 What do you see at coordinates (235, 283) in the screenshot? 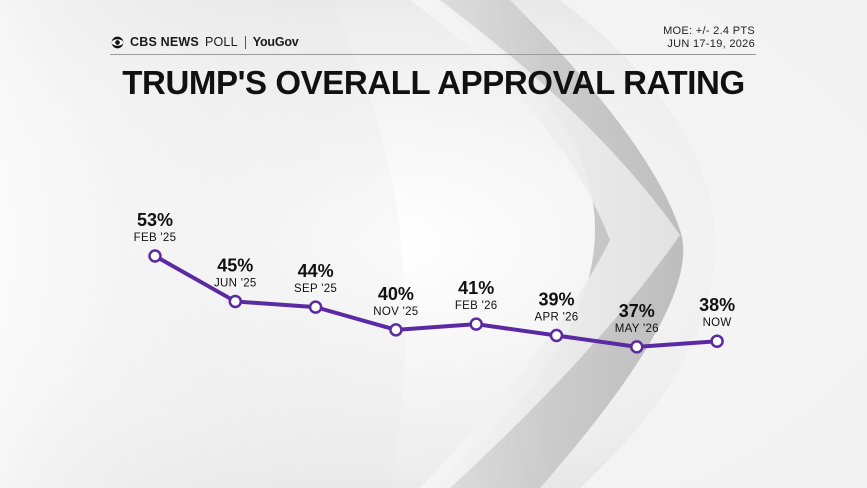
I see `category-label: JUN '25` at bounding box center [235, 283].